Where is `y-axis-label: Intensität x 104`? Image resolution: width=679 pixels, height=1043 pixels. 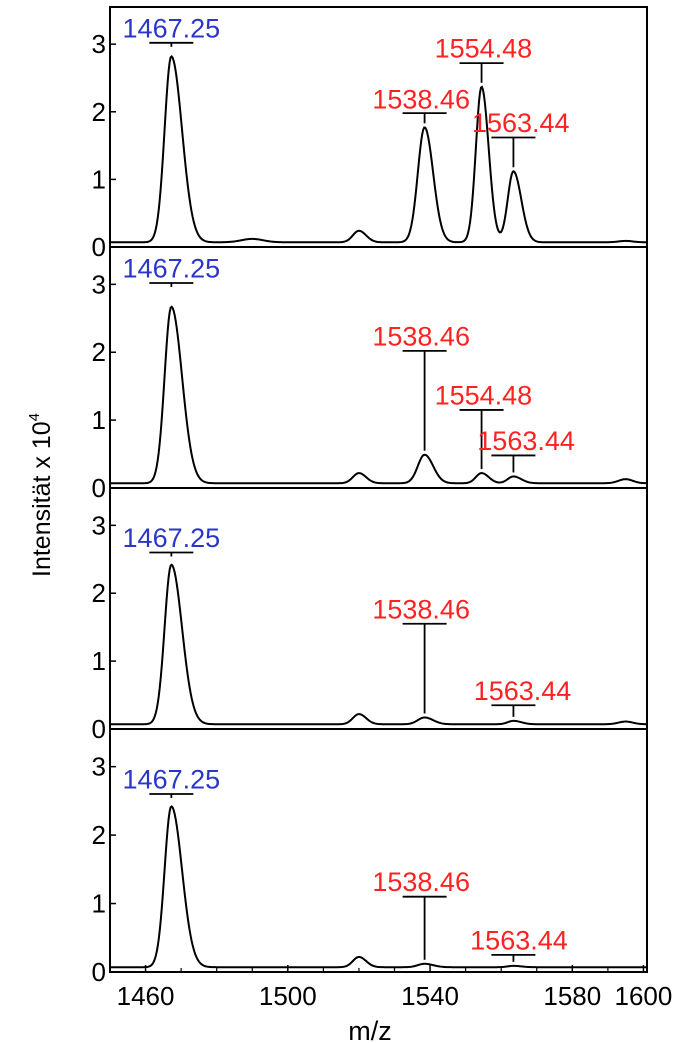 y-axis-label: Intensität x 104 is located at coordinates (41, 495).